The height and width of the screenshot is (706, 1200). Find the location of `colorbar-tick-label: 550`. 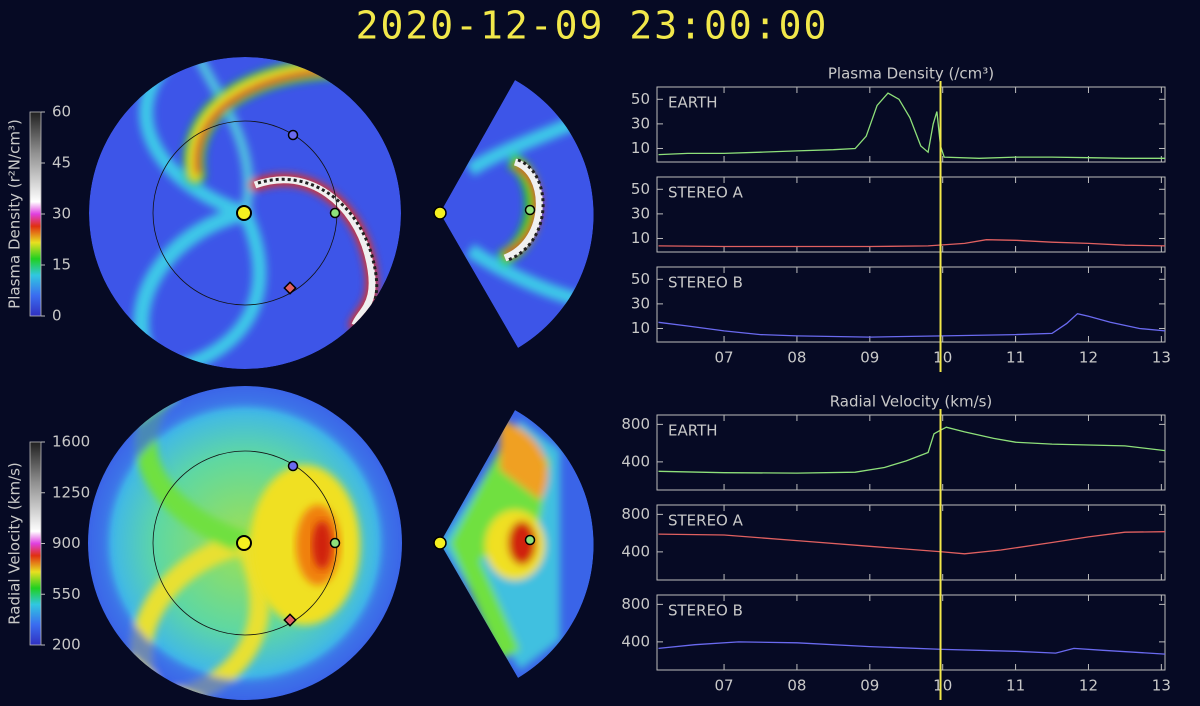

colorbar-tick-label: 550 is located at coordinates (66, 594).